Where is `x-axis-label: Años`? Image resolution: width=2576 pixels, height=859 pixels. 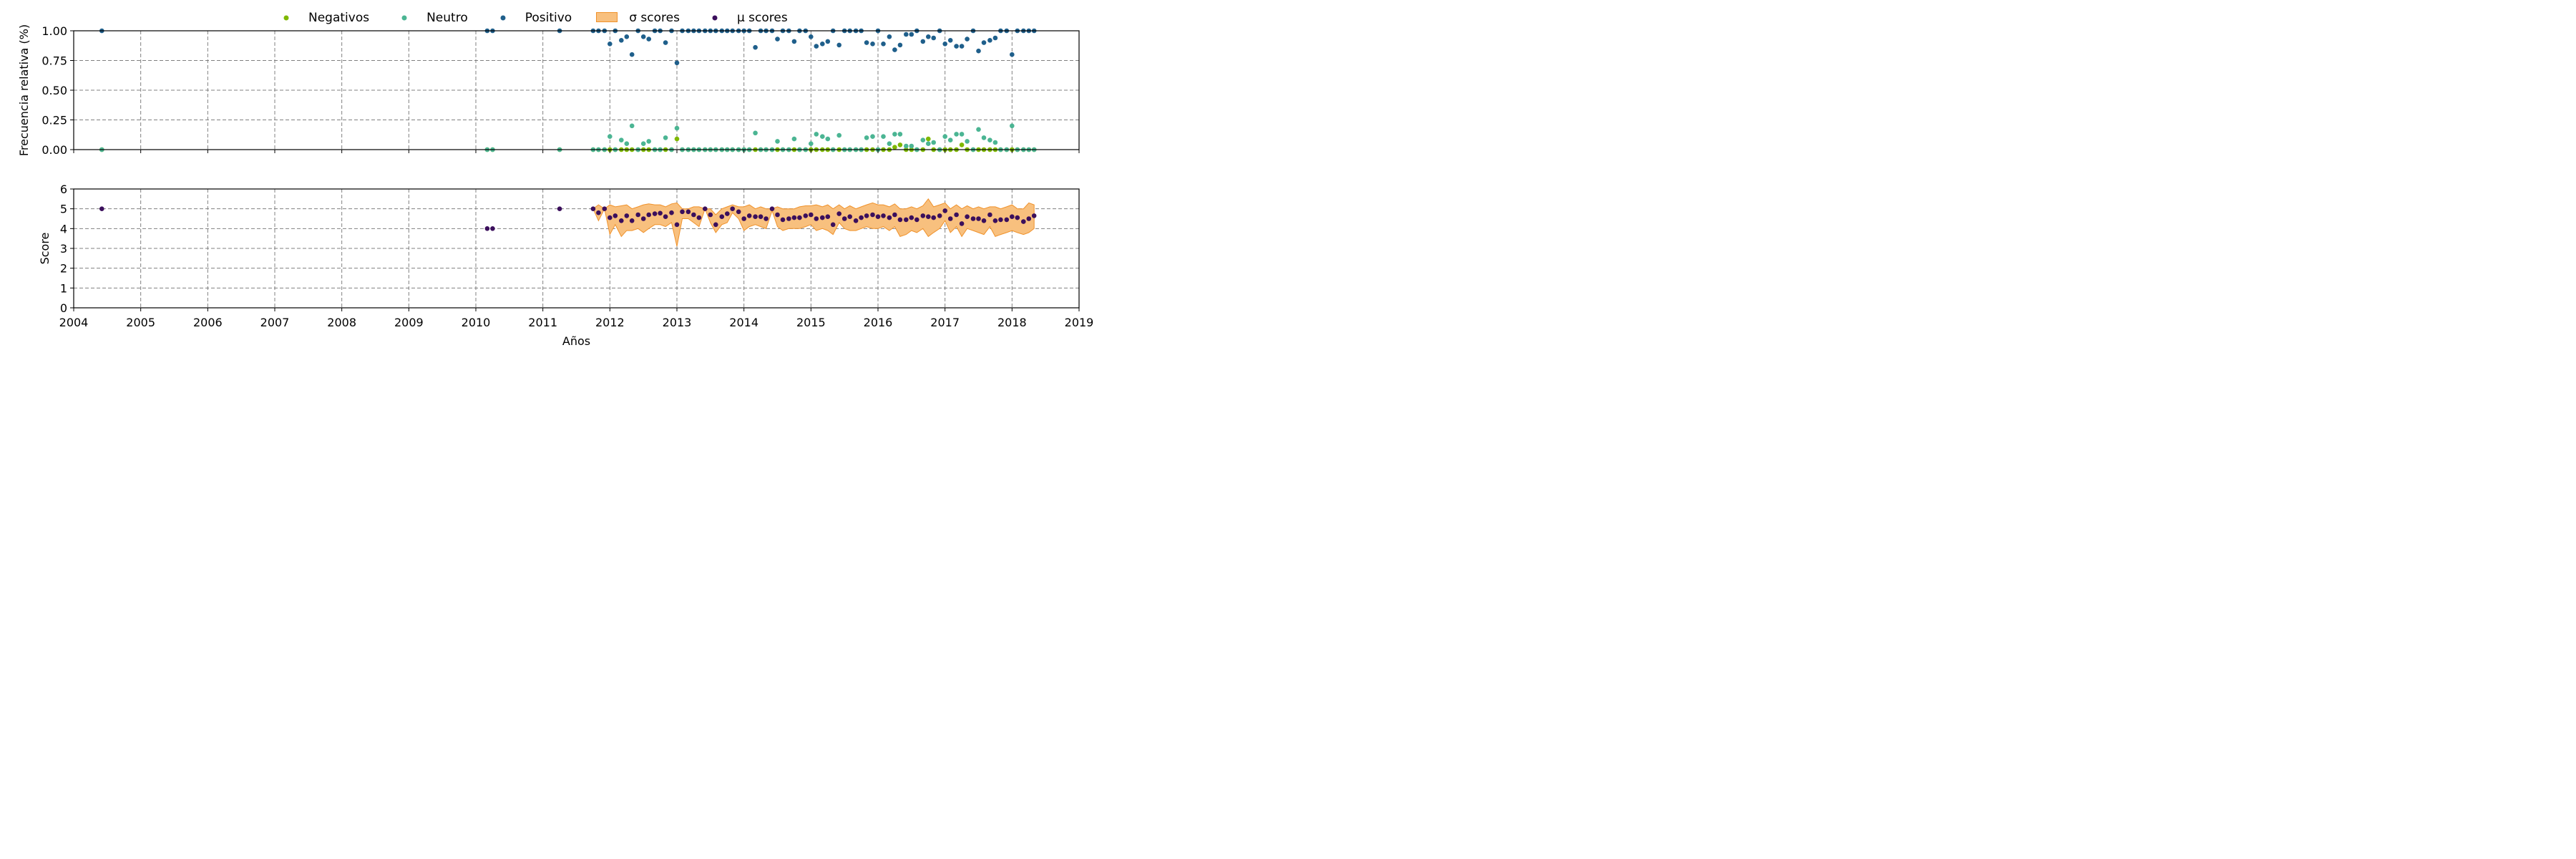 x-axis-label: Años is located at coordinates (576, 341).